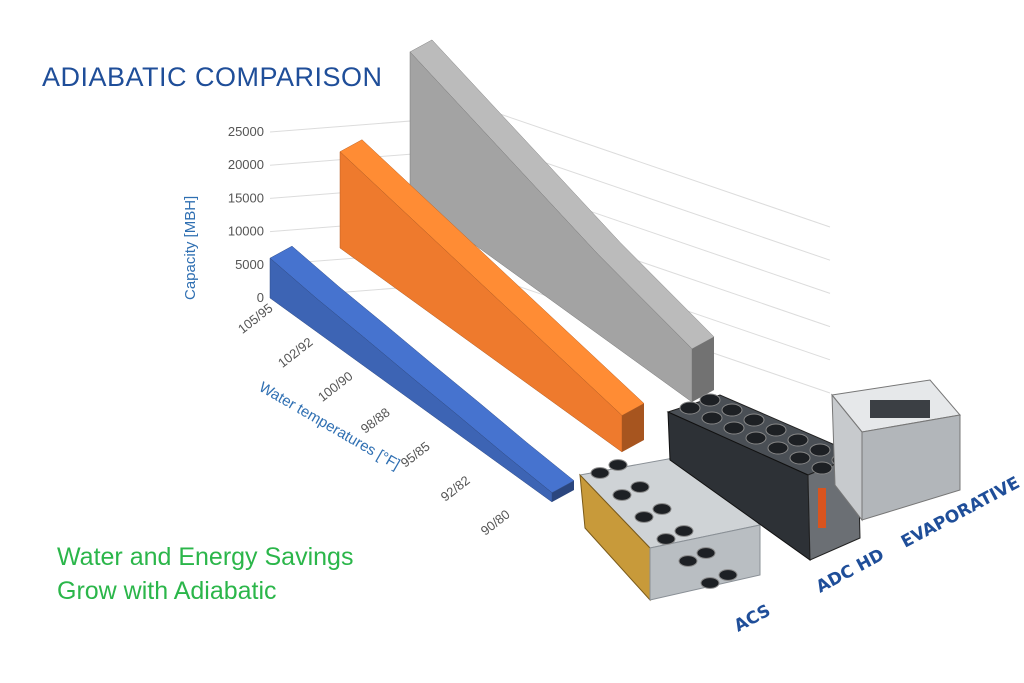 Image resolution: width=1024 pixels, height=683 pixels. Describe the element at coordinates (670, 528) in the screenshot. I see `acs-unit-icon` at that location.